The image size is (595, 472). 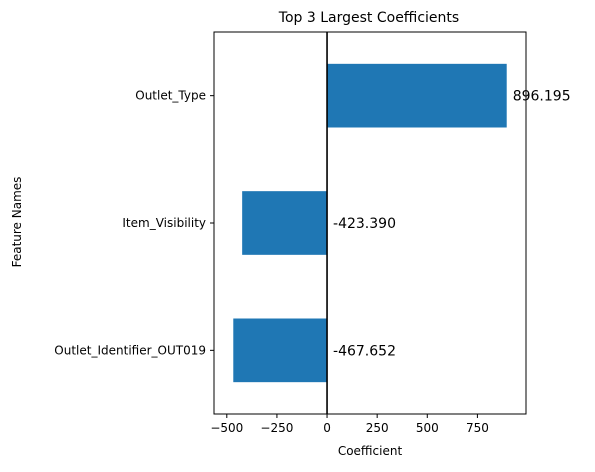 I want to click on value-label: 896.195, so click(x=542, y=97).